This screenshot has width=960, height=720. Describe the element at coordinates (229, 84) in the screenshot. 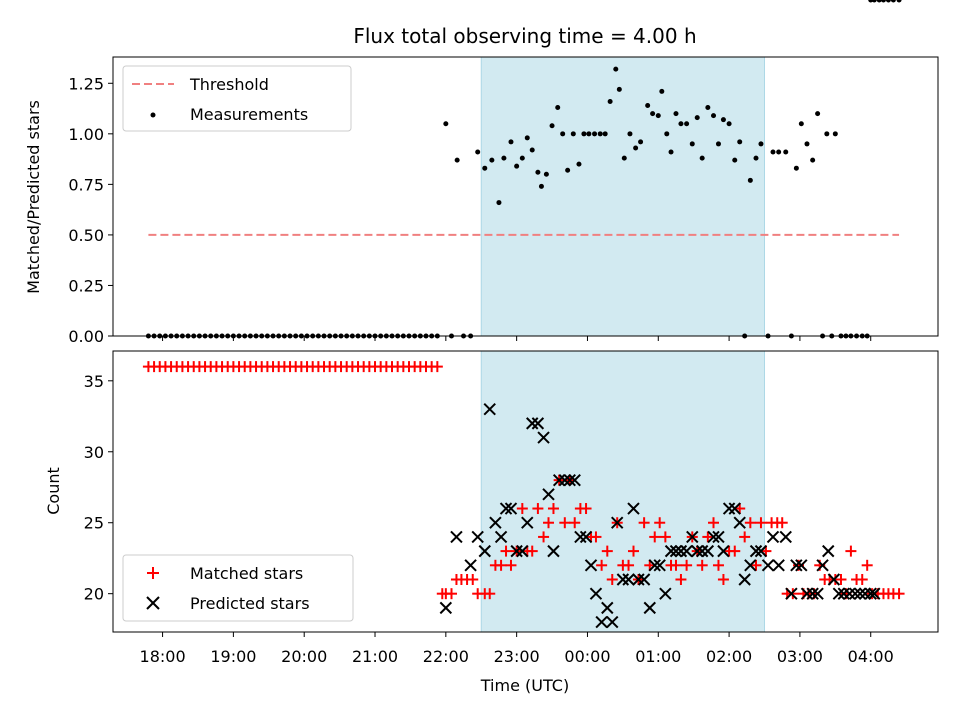

I see `legend-threshold-label: Threshold` at that location.